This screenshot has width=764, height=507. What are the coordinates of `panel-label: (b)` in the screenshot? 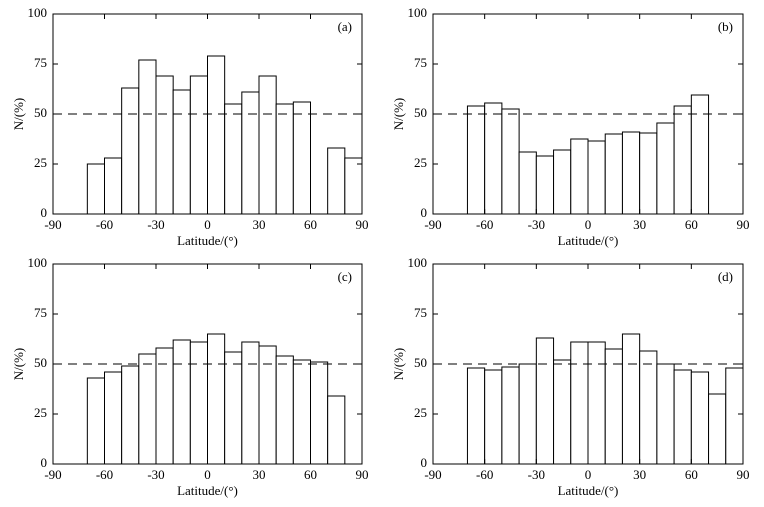 It's located at (725, 26).